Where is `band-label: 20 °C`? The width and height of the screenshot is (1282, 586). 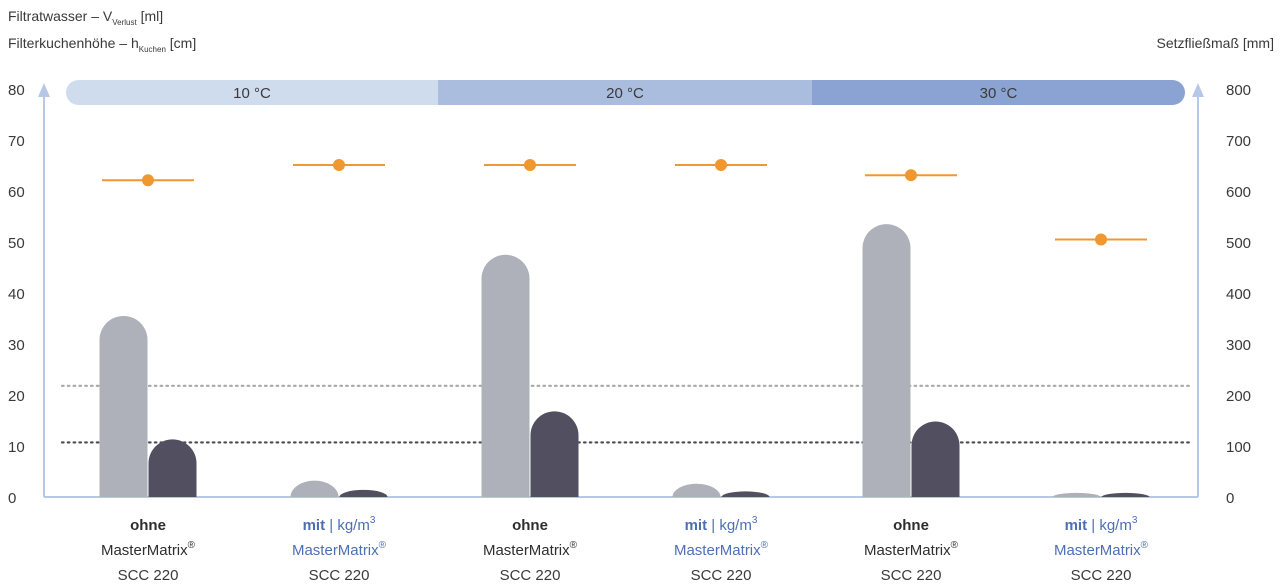 band-label: 20 °C is located at coordinates (625, 93).